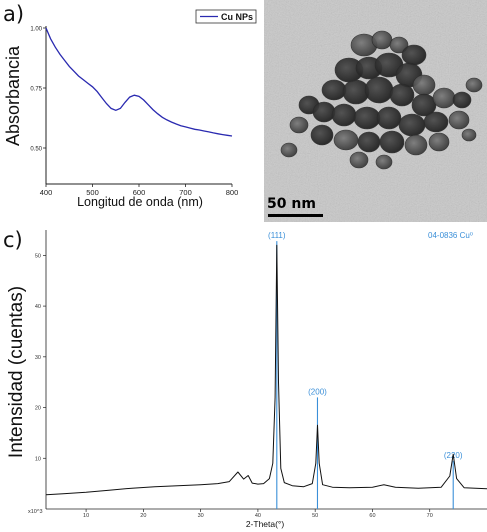 This screenshot has width=487, height=532. What do you see at coordinates (36, 90) in the screenshot?
I see `absorbance-y-tick-label: 0.75` at bounding box center [36, 90].